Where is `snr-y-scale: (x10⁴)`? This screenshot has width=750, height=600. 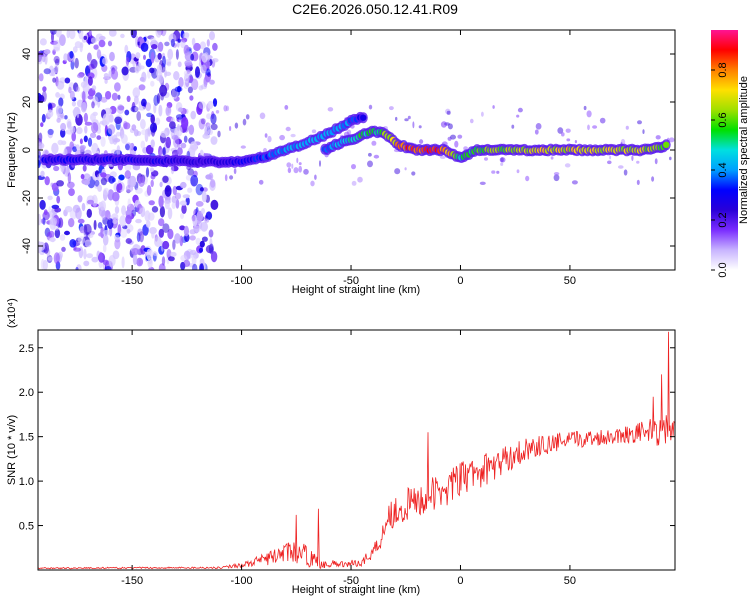 snr-y-scale: (x10⁴) is located at coordinates (12, 313).